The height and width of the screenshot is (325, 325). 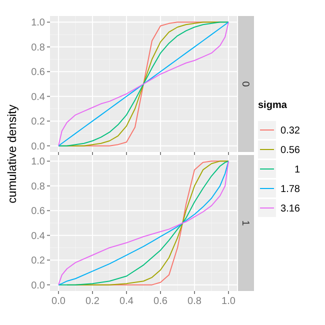 What do you see at coordinates (290, 209) in the screenshot?
I see `legend-label: 3.16` at bounding box center [290, 209].